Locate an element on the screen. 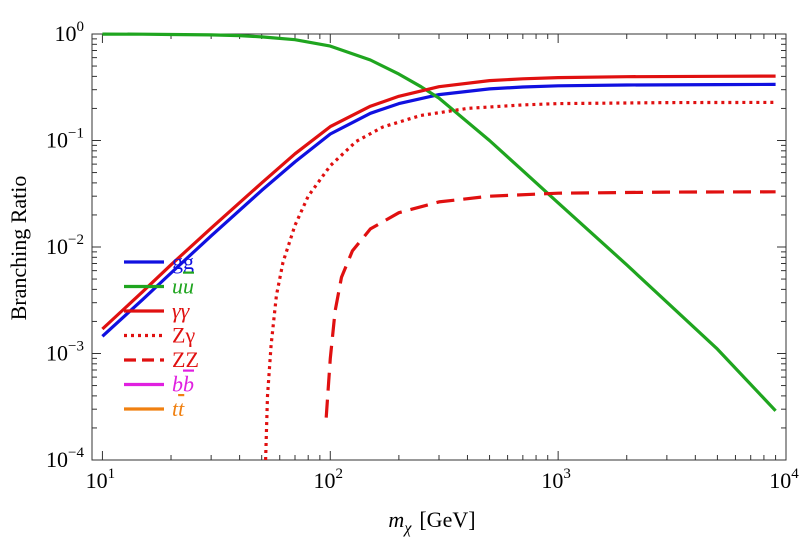 This screenshot has height=537, width=800. legend-label: uu is located at coordinates (183, 286).